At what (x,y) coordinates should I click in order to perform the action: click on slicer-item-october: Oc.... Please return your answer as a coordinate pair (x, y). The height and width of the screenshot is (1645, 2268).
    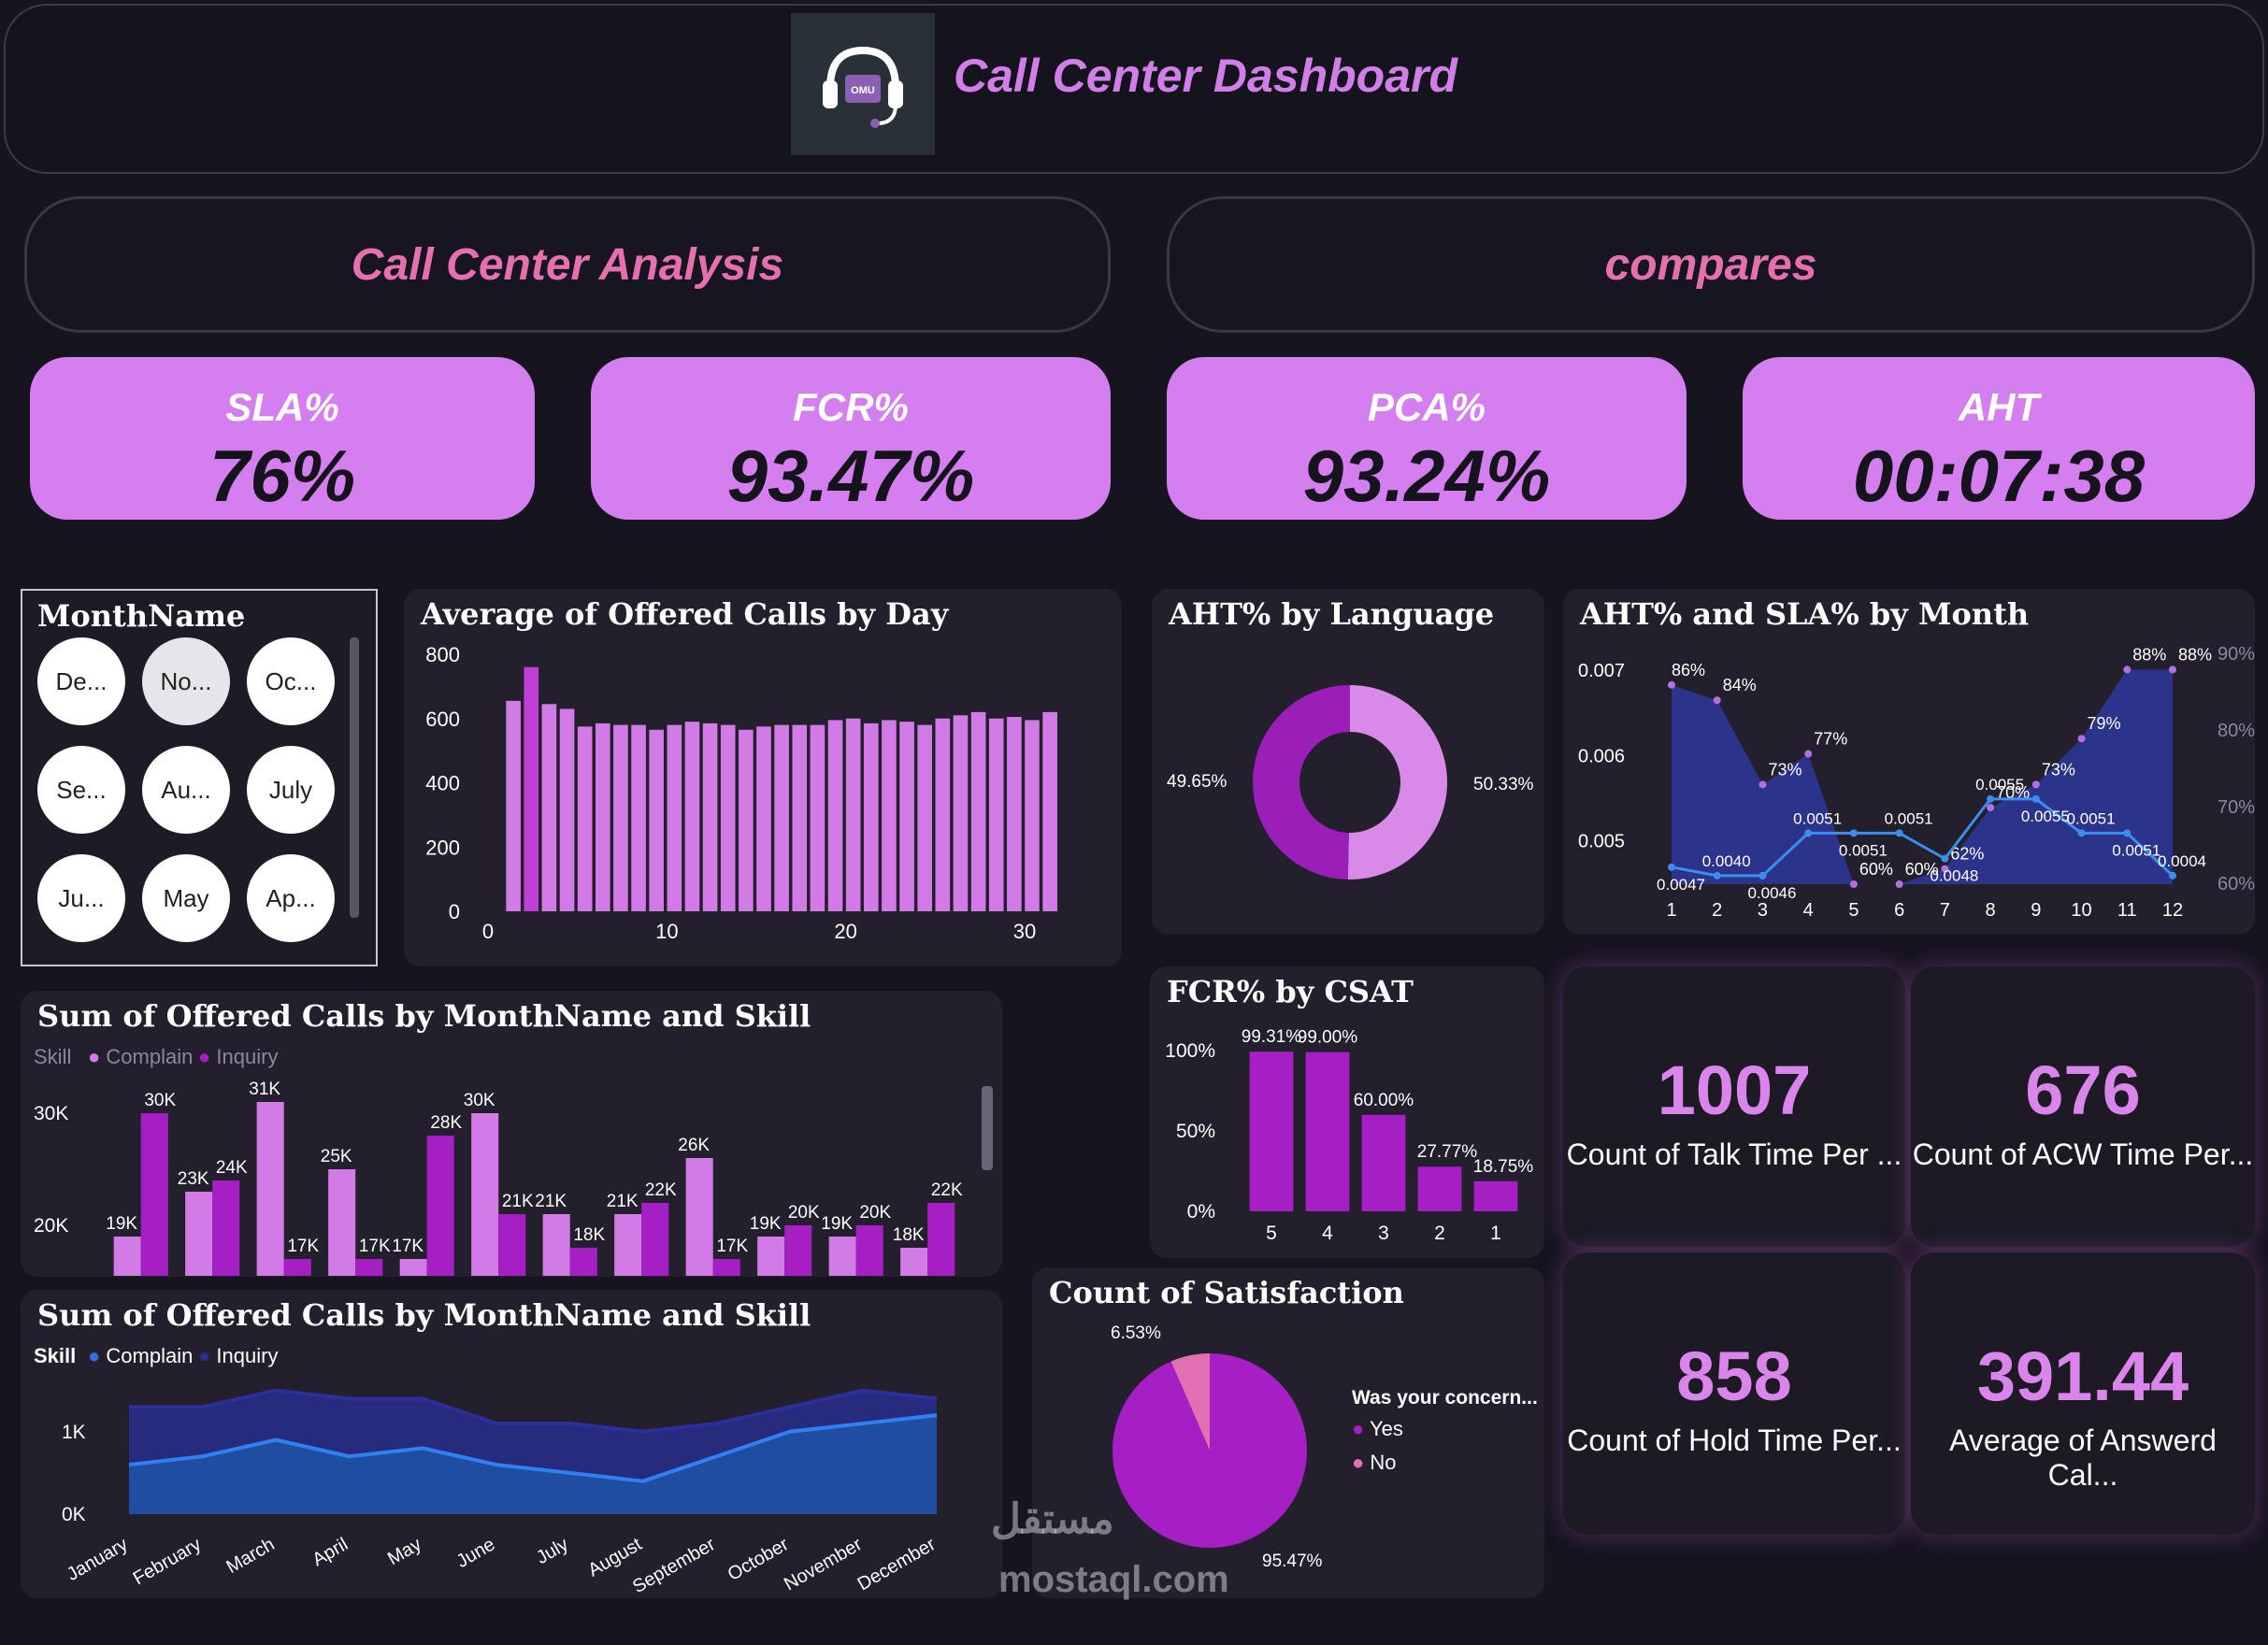
    Looking at the image, I should click on (291, 681).